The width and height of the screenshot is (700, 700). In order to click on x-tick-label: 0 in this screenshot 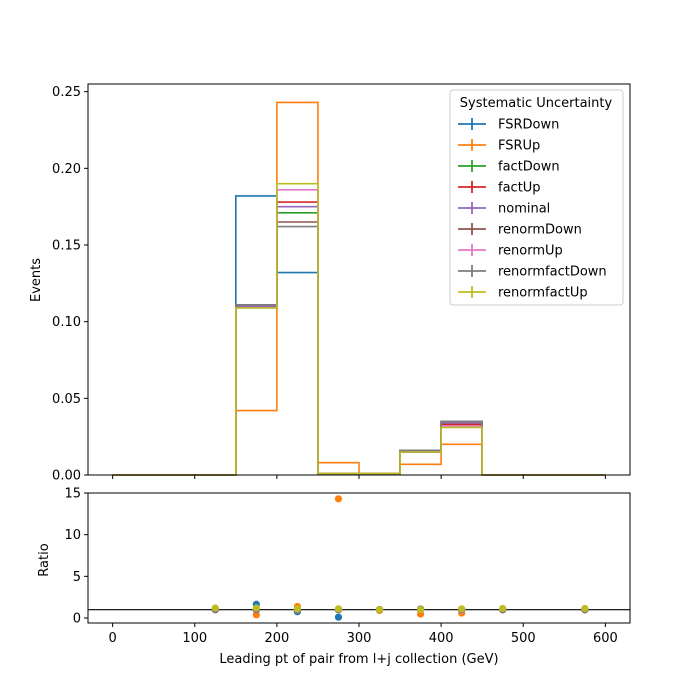, I will do `click(112, 638)`.